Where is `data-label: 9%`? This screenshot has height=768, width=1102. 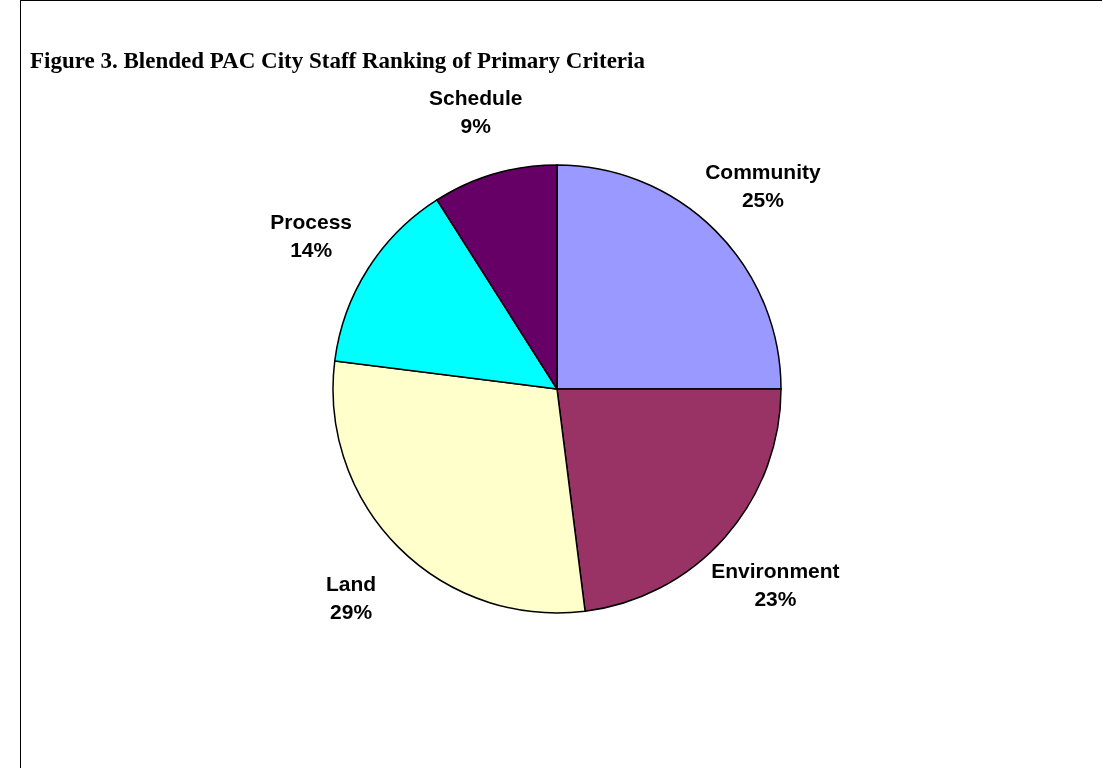
data-label: 9% is located at coordinates (476, 126).